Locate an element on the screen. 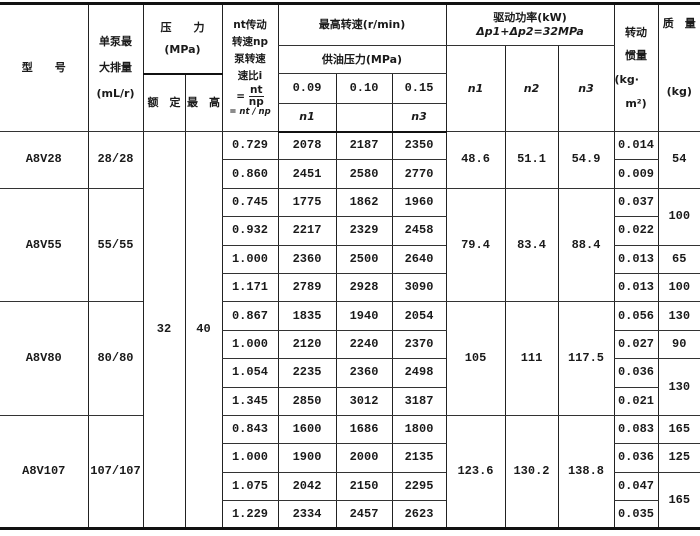  speed-ratio: 0.932 is located at coordinates (249, 231).